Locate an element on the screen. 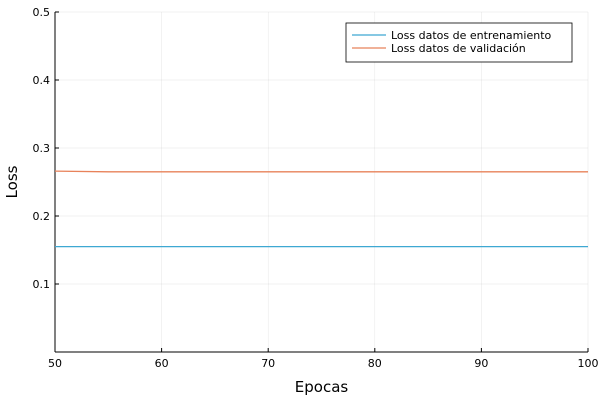 The width and height of the screenshot is (600, 400). x-tick-label: 80 is located at coordinates (375, 363).